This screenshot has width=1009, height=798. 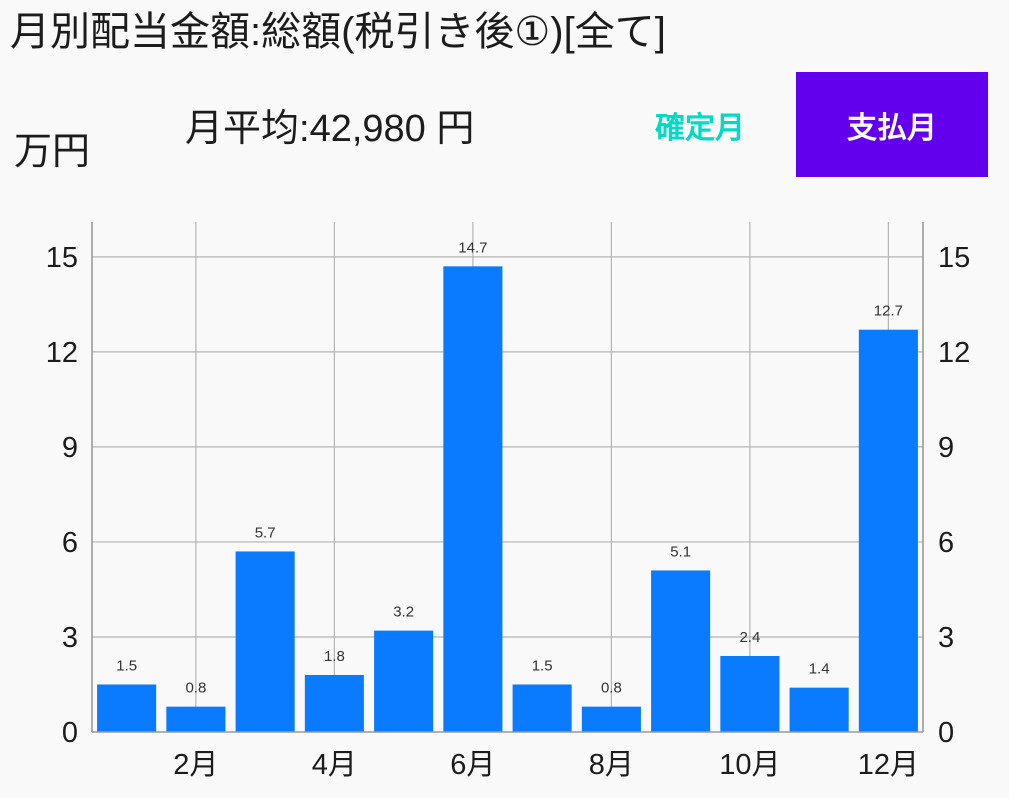 I want to click on x-tick-label: 2月, so click(x=195, y=765).